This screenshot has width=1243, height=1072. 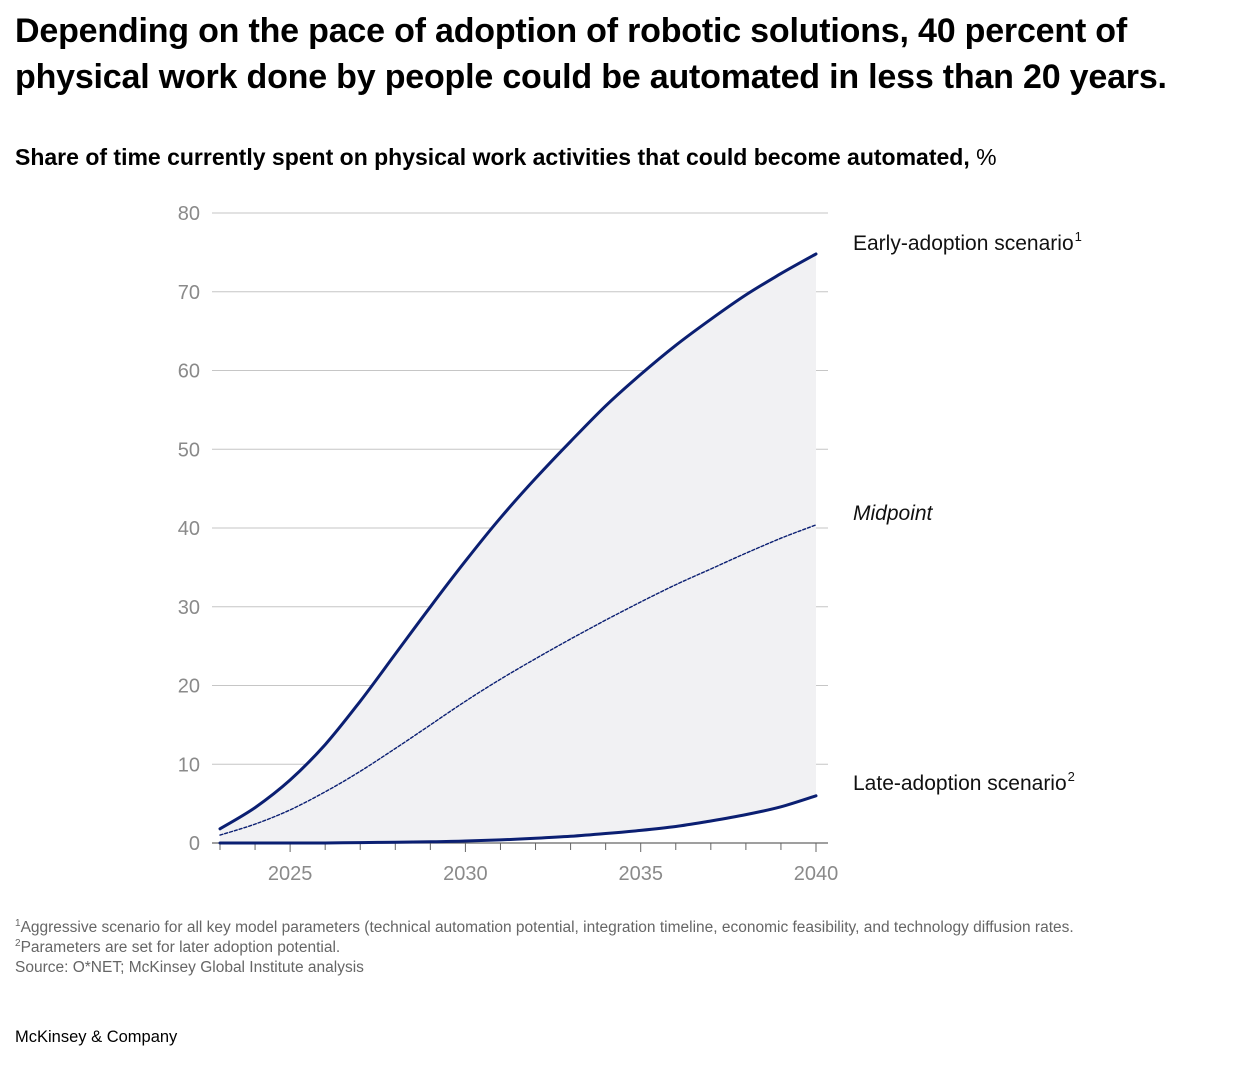 I want to click on series-label-1: Midpoint, so click(x=893, y=513).